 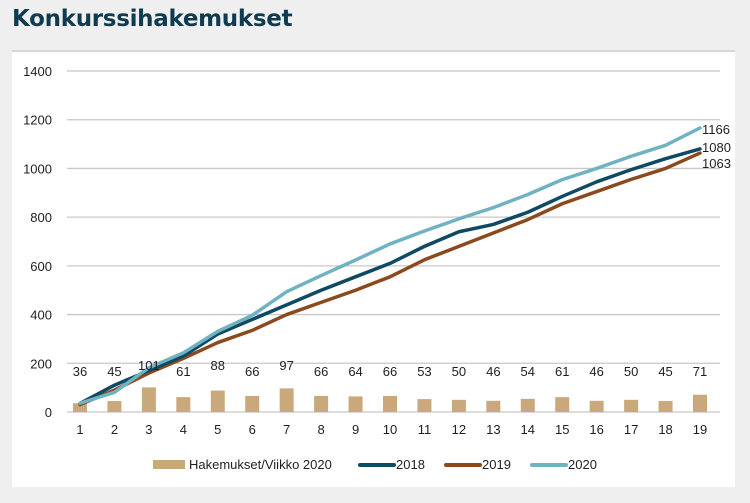 I want to click on x-tick-label: 9, so click(x=355, y=429).